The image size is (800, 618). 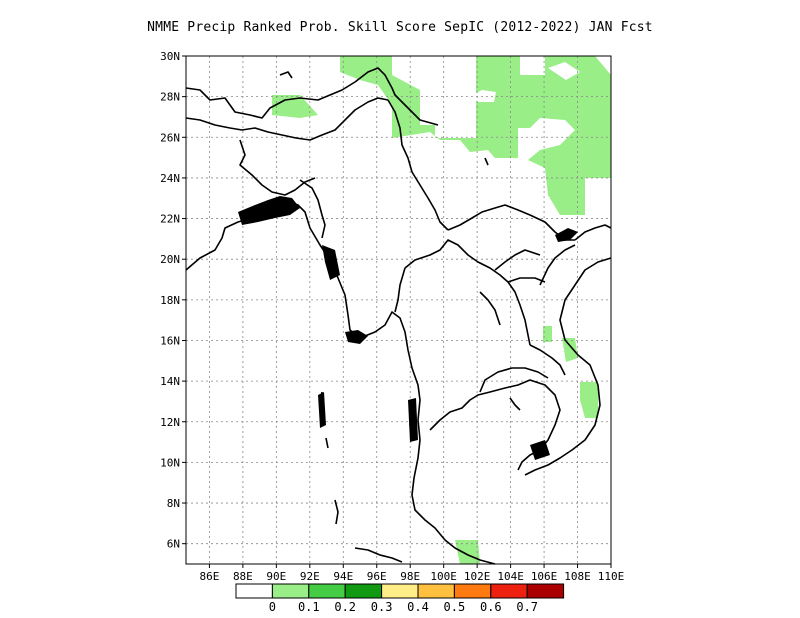 I want to click on lat-label: 18N, so click(x=170, y=300).